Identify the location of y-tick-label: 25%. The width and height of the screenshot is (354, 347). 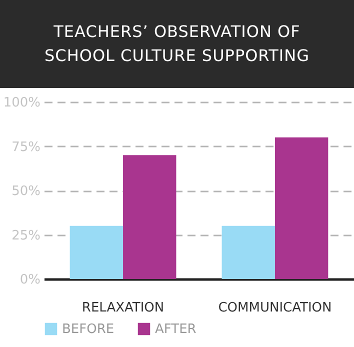
(26, 236).